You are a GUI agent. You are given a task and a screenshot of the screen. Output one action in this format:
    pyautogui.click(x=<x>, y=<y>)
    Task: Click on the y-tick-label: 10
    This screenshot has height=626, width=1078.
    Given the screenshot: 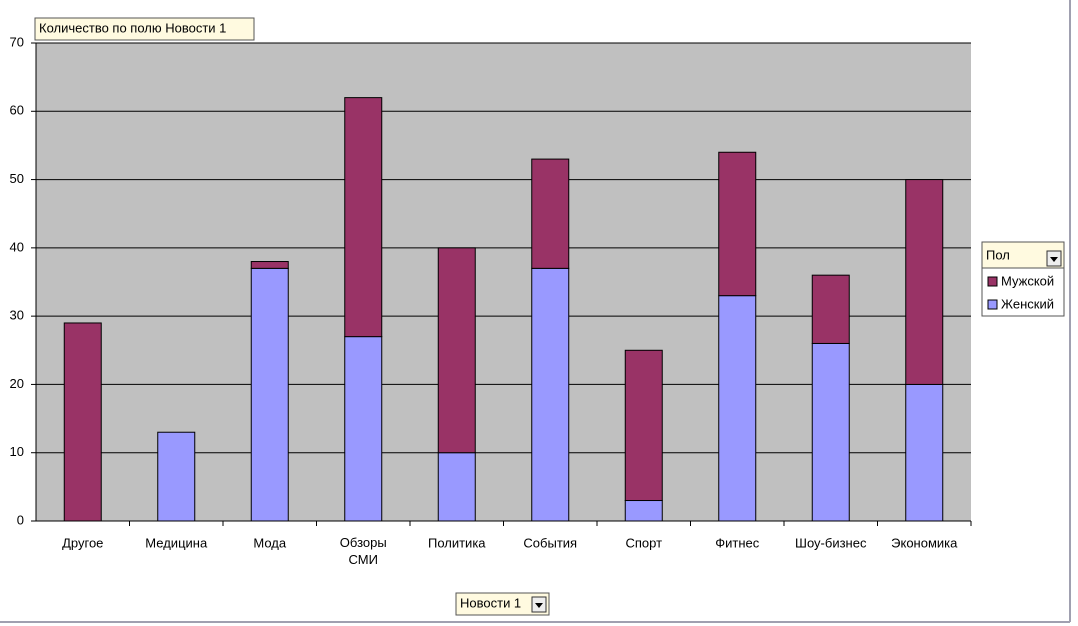 What is the action you would take?
    pyautogui.click(x=17, y=451)
    